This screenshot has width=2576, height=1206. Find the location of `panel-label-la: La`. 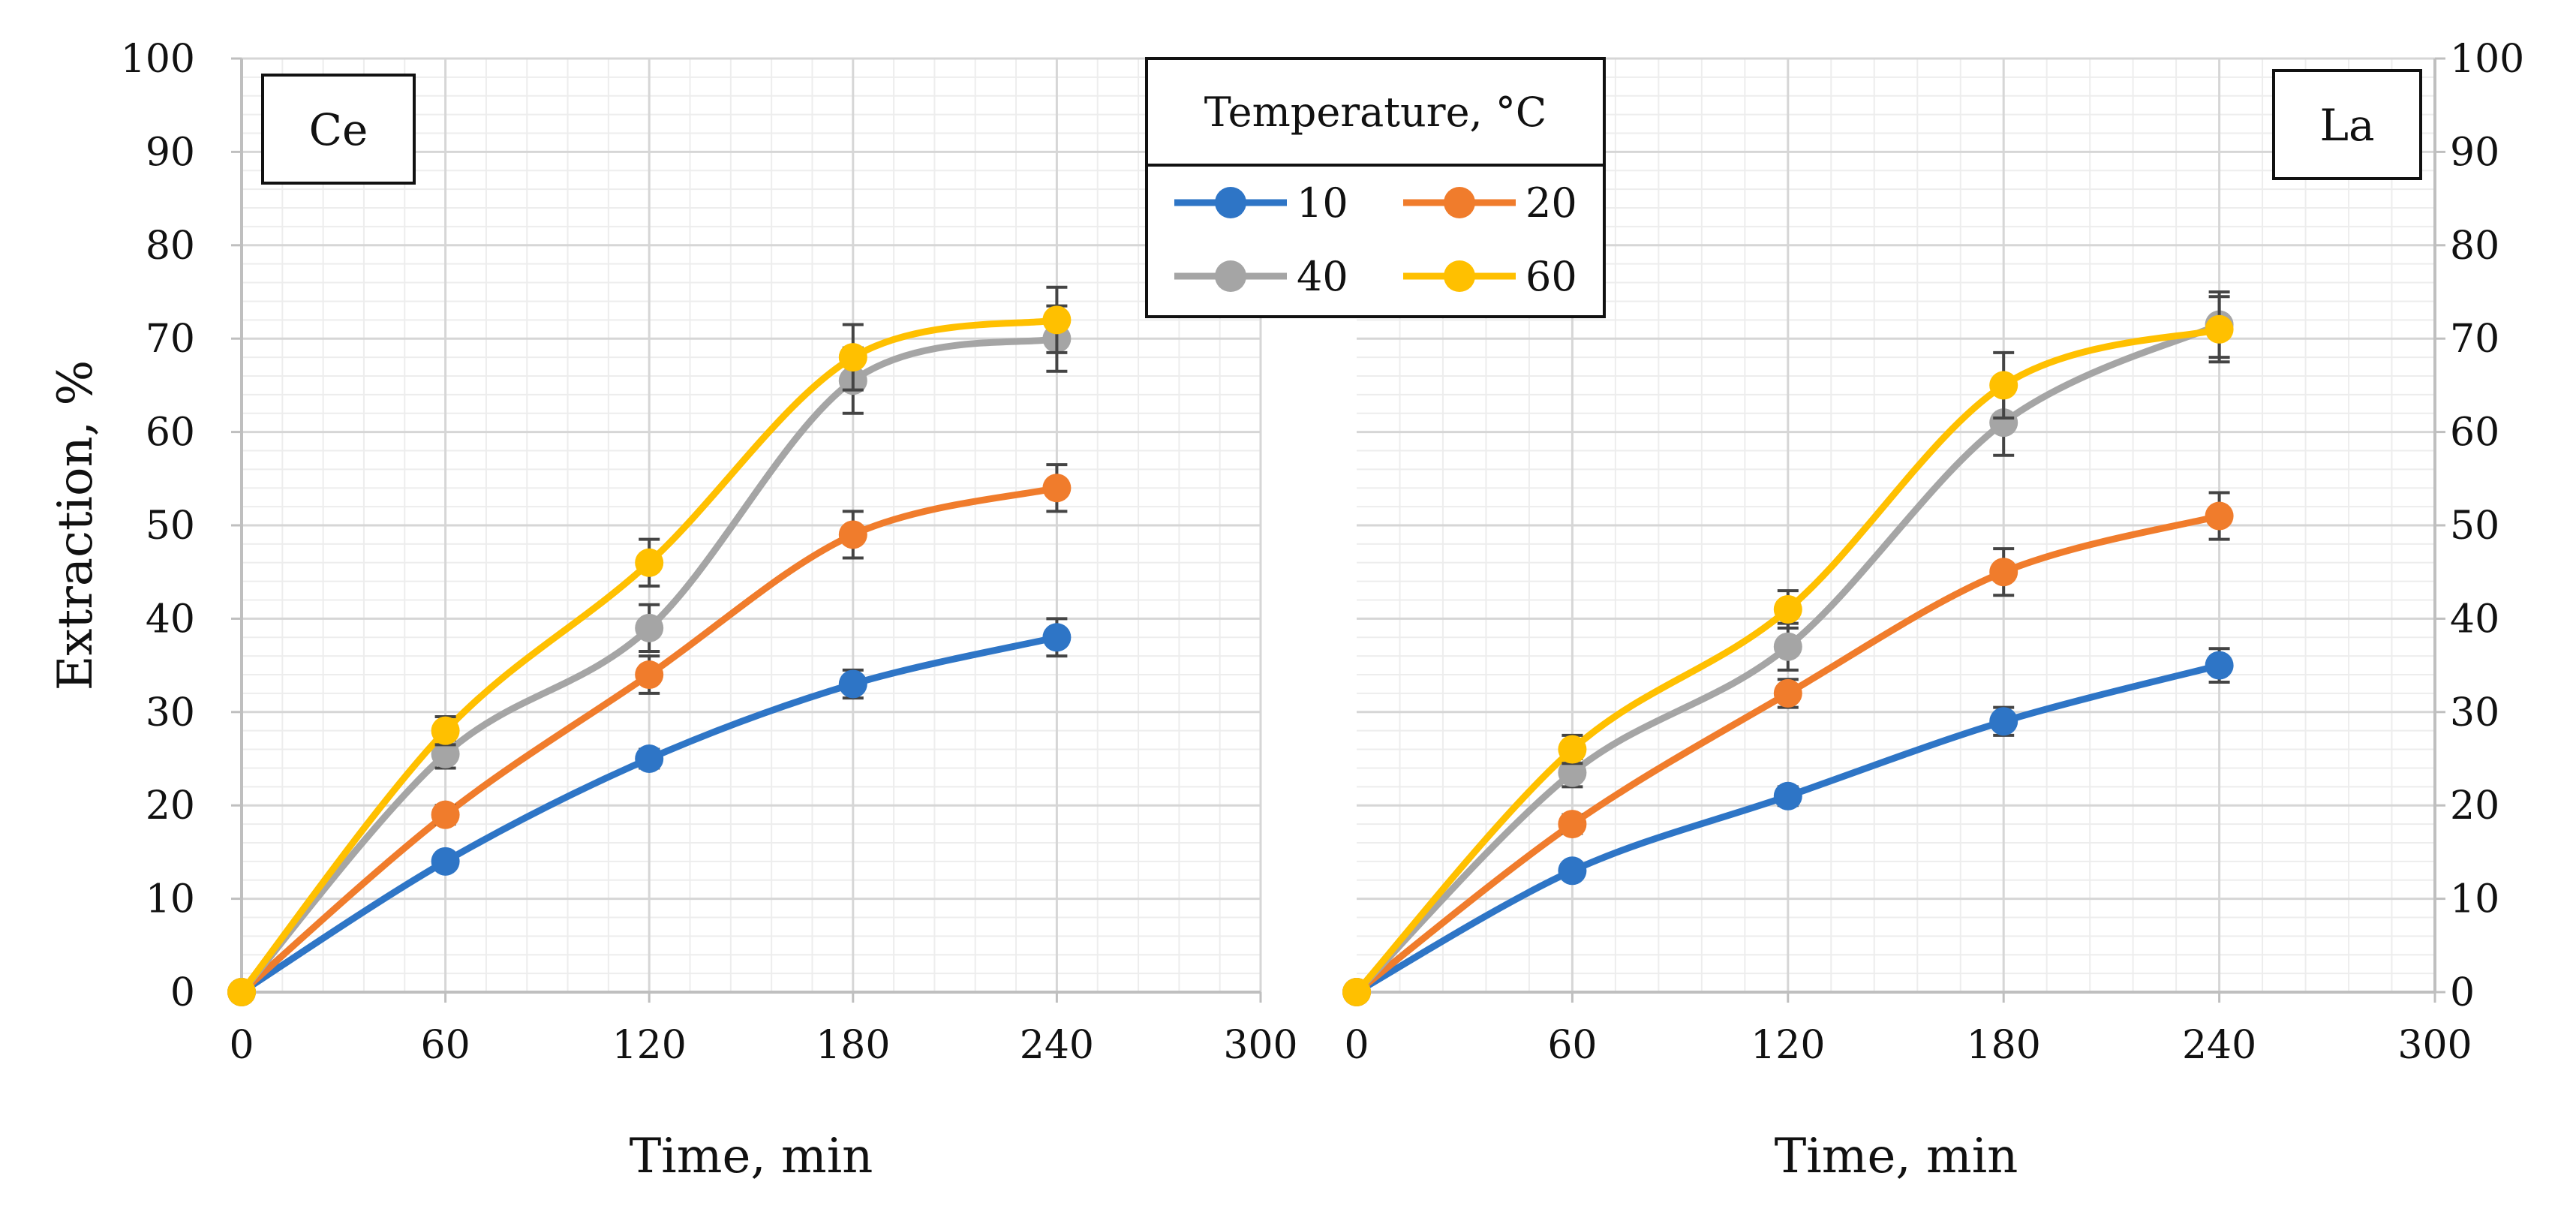

panel-label-la: La is located at coordinates (2347, 124).